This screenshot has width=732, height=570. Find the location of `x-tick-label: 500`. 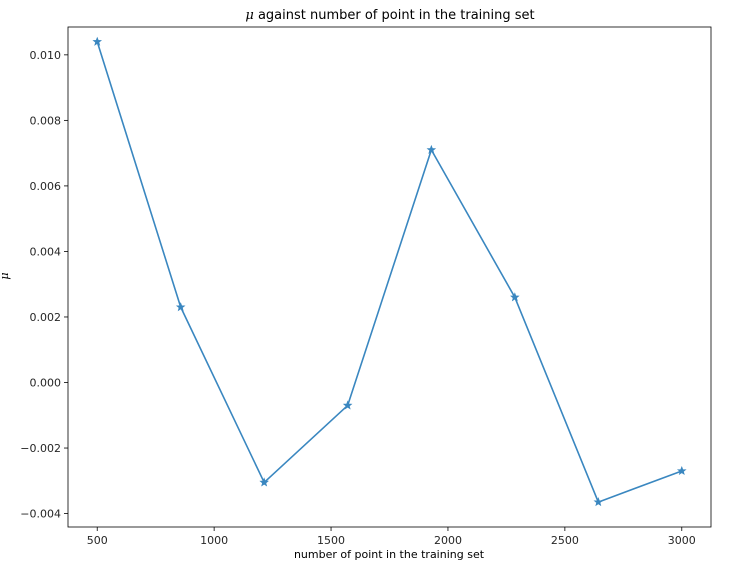

x-tick-label: 500 is located at coordinates (97, 540).